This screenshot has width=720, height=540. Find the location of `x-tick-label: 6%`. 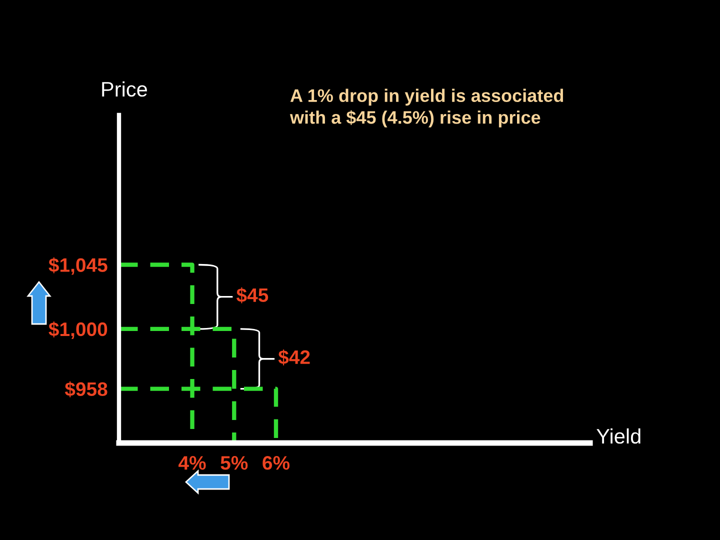

x-tick-label: 6% is located at coordinates (276, 463).